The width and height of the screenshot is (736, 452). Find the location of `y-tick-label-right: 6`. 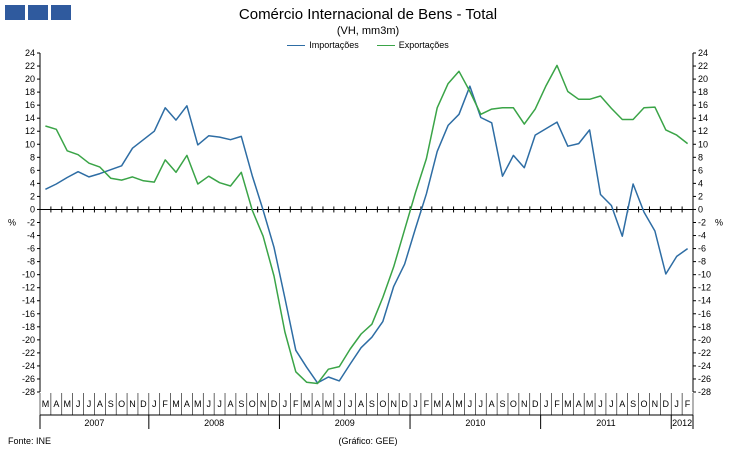

y-tick-label-right: 6 is located at coordinates (700, 170).